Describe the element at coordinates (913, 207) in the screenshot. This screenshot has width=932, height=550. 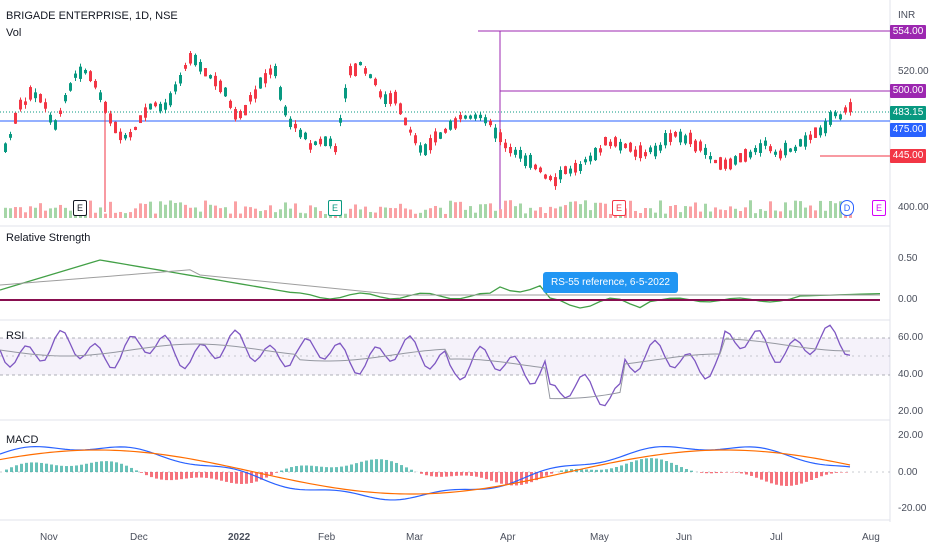
I see `price-tick-400: 400.00` at that location.